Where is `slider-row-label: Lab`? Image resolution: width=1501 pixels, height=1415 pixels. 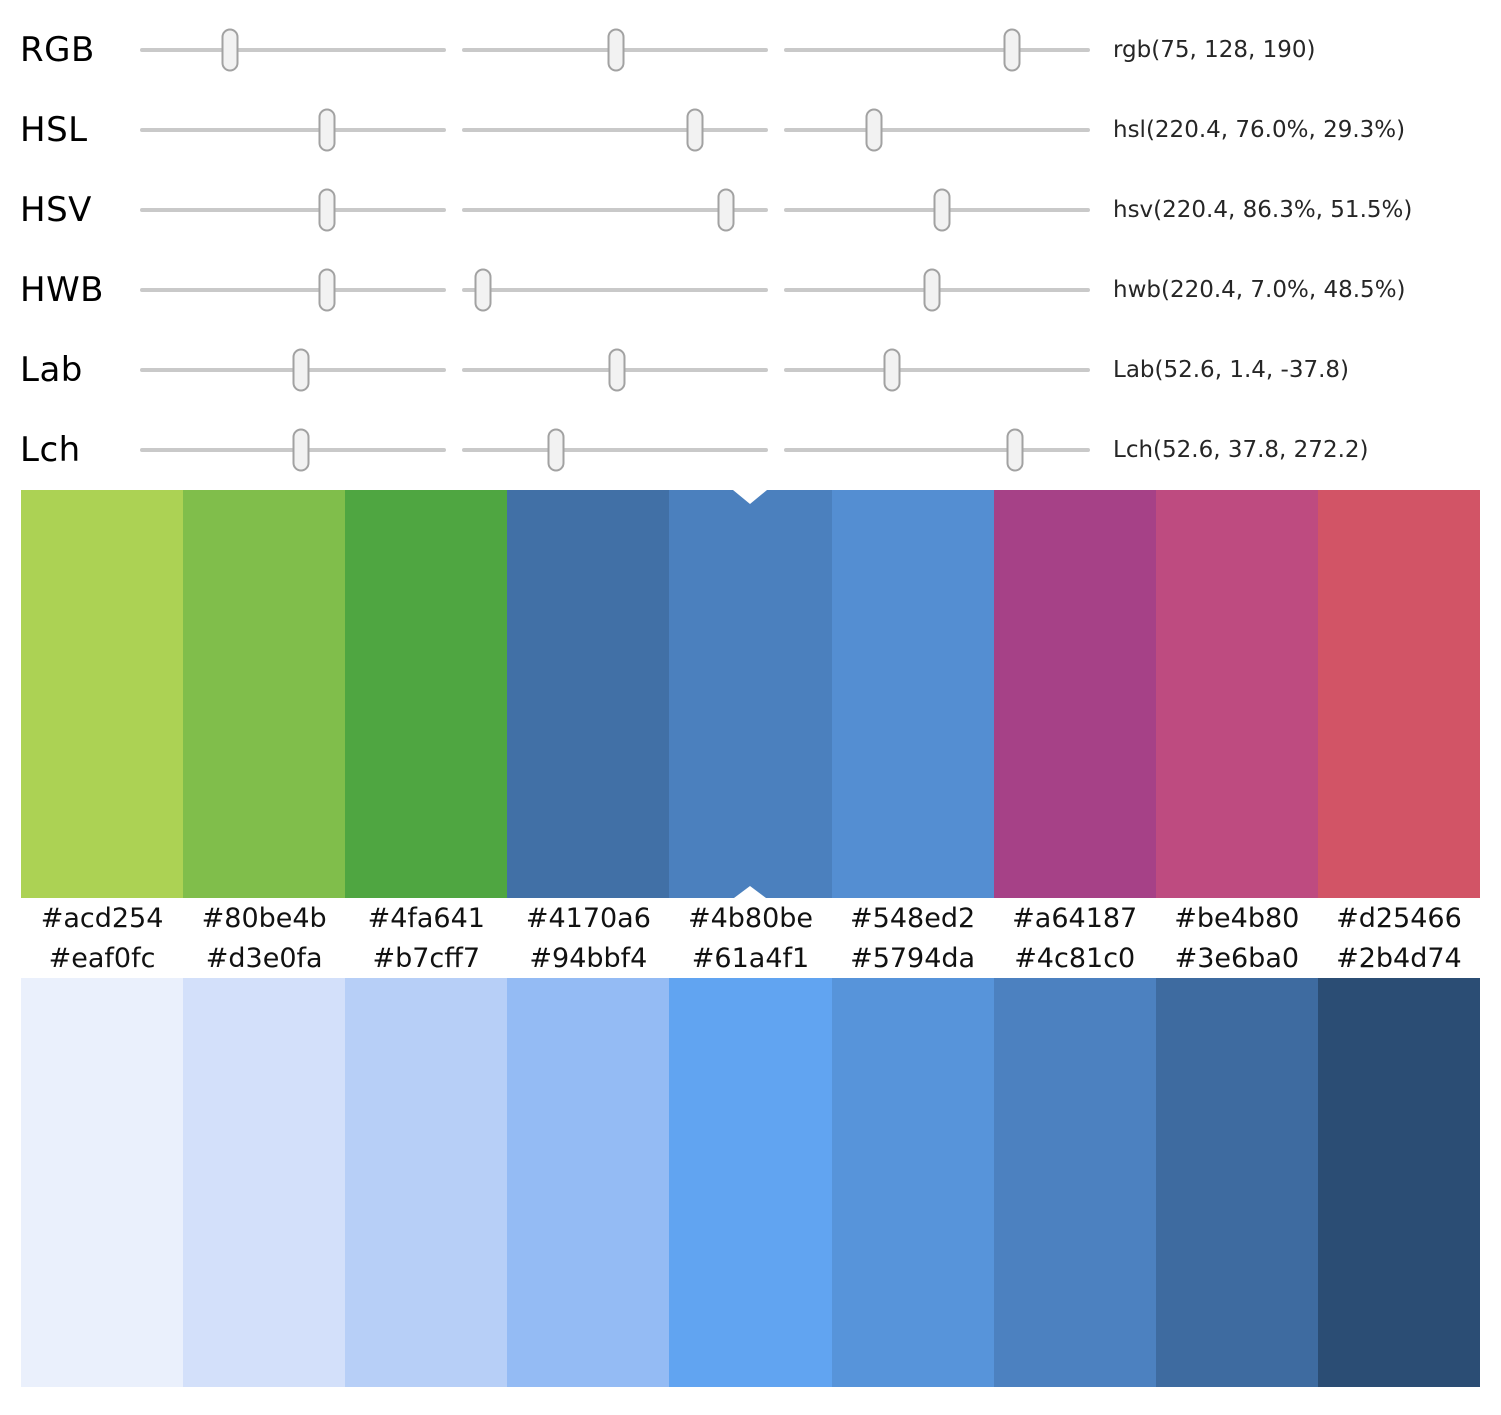
slider-row-label: Lab is located at coordinates (51, 370).